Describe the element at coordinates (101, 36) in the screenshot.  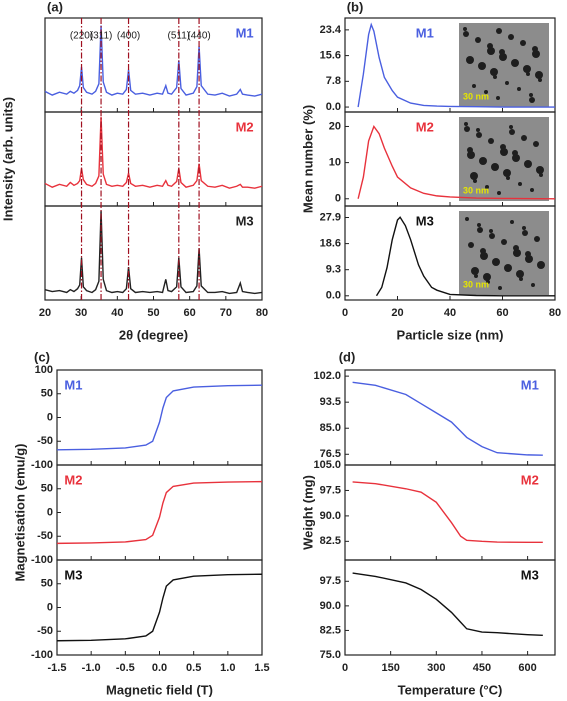
I see `reference-label: (311)` at that location.